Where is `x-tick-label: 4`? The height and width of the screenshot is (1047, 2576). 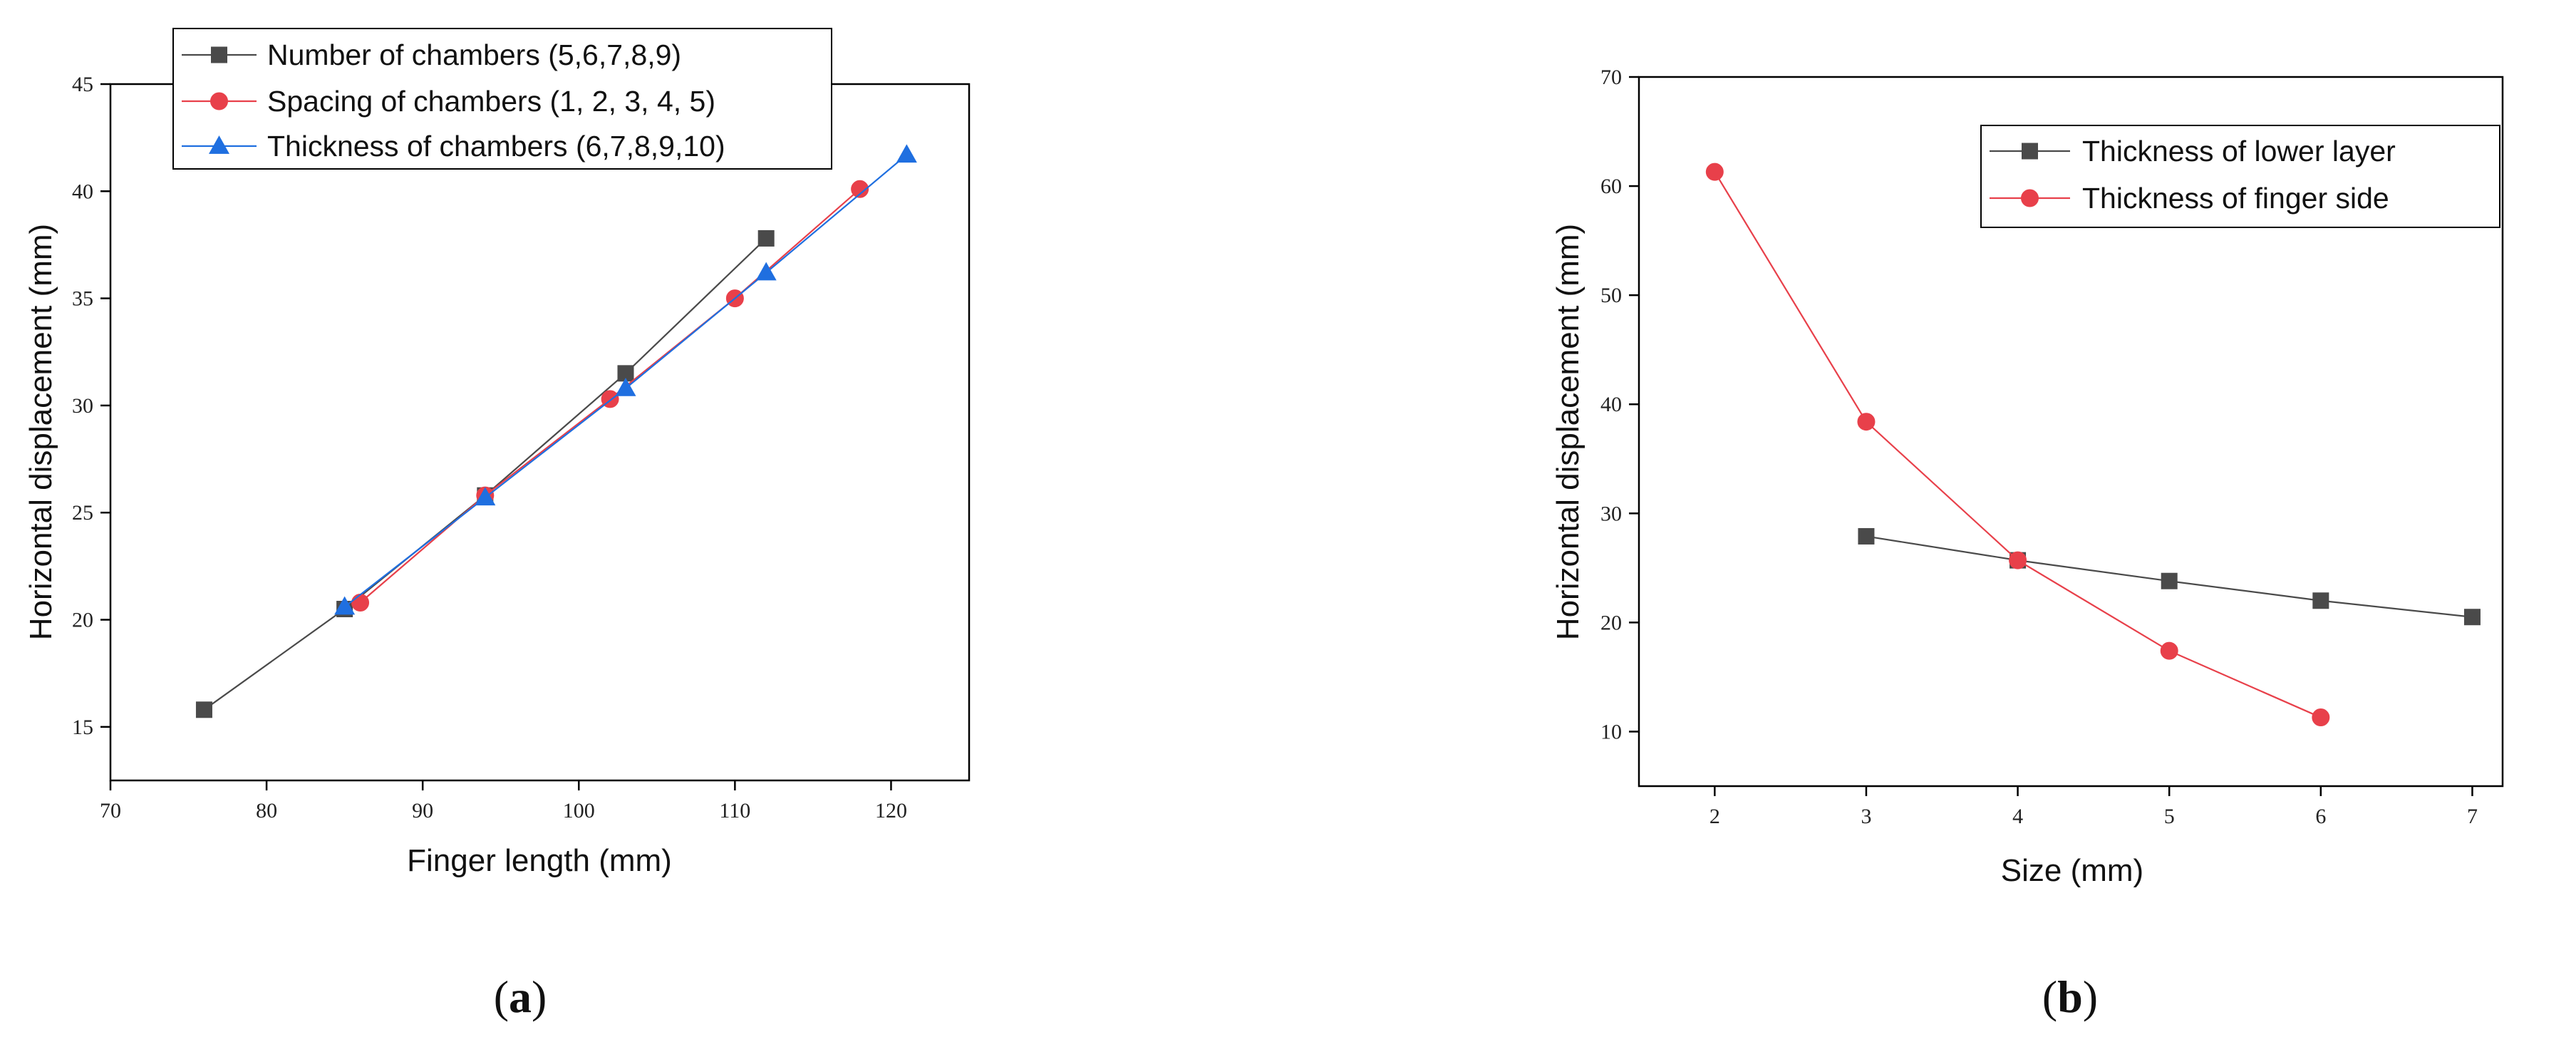
x-tick-label: 4 is located at coordinates (2018, 816).